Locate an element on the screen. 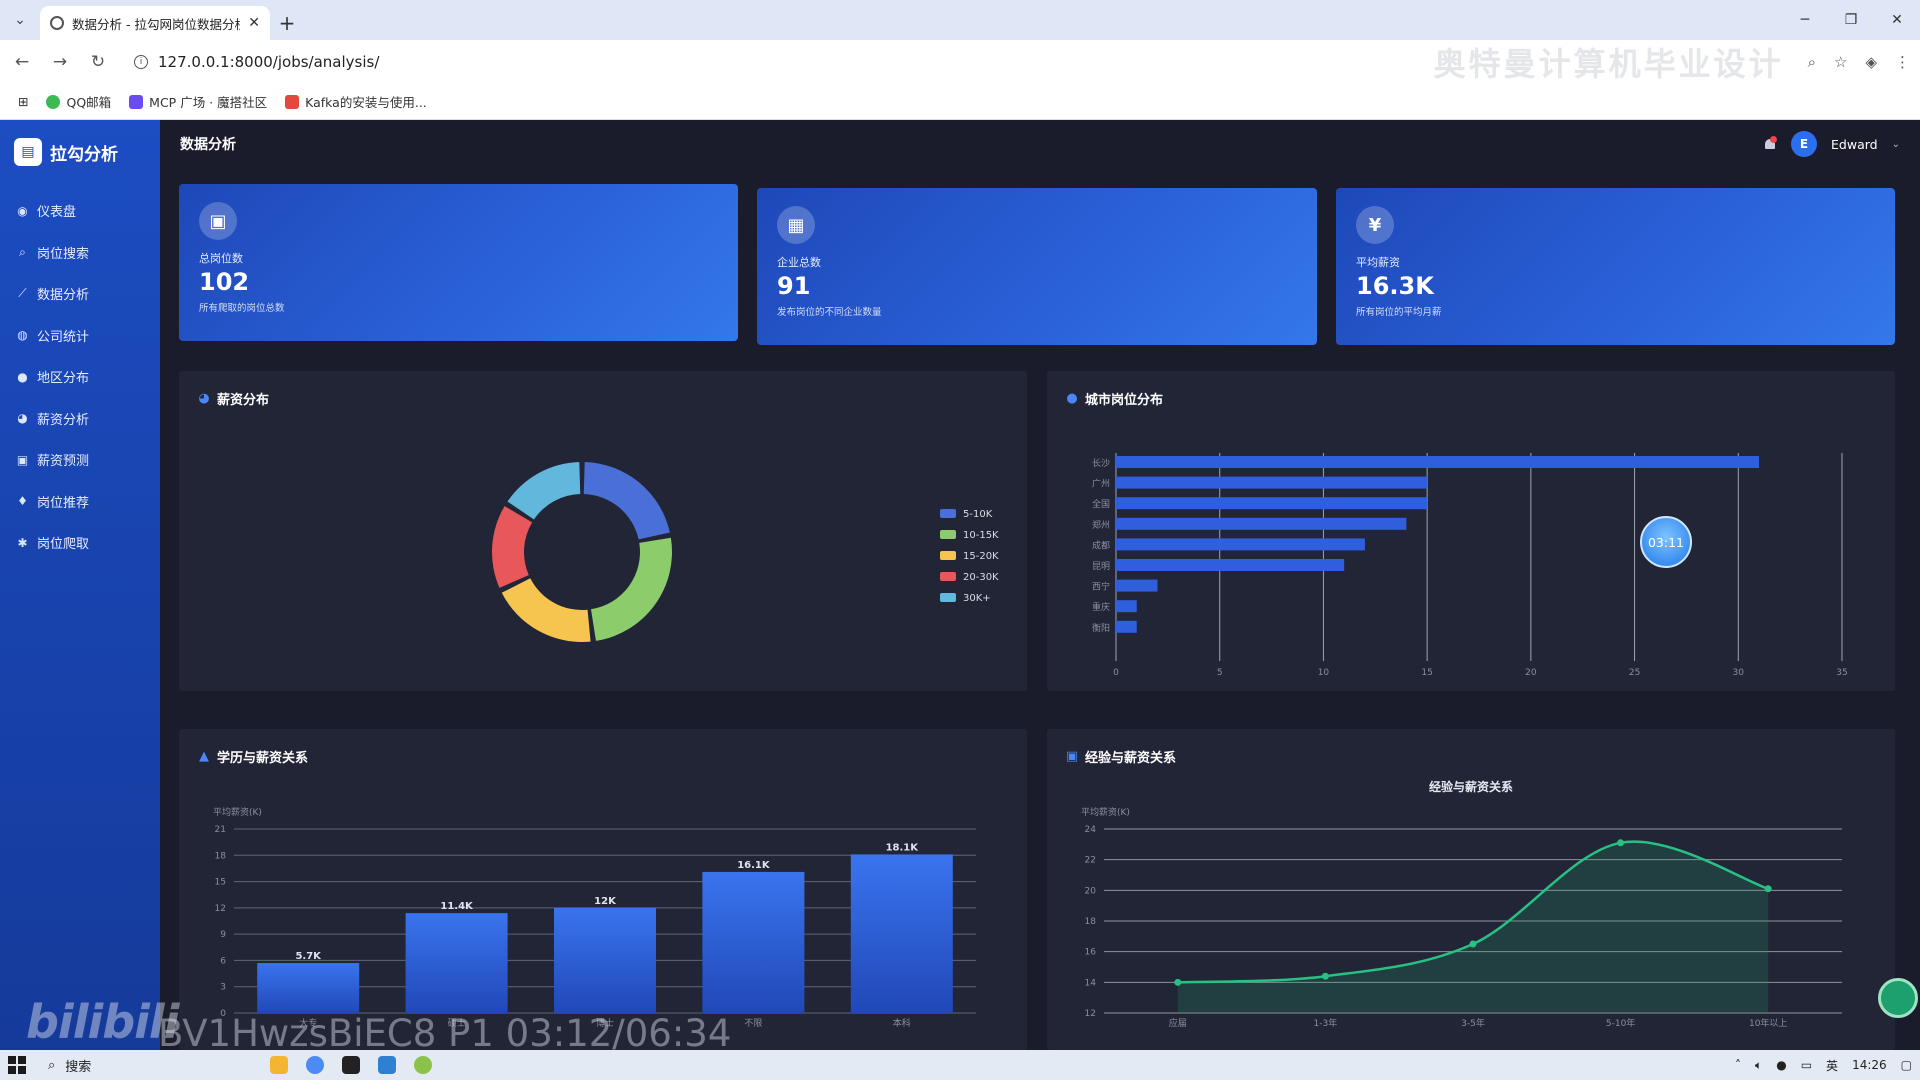  y-tick-label: 9 is located at coordinates (223, 935).